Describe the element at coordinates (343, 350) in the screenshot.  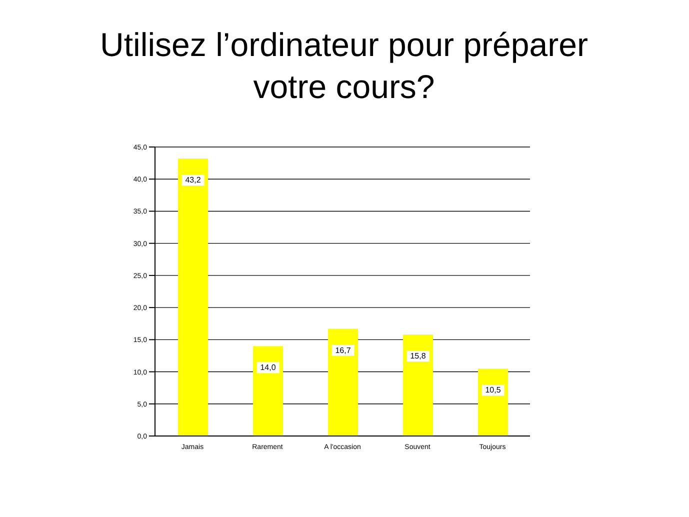
I see `data-label: 16,7` at that location.